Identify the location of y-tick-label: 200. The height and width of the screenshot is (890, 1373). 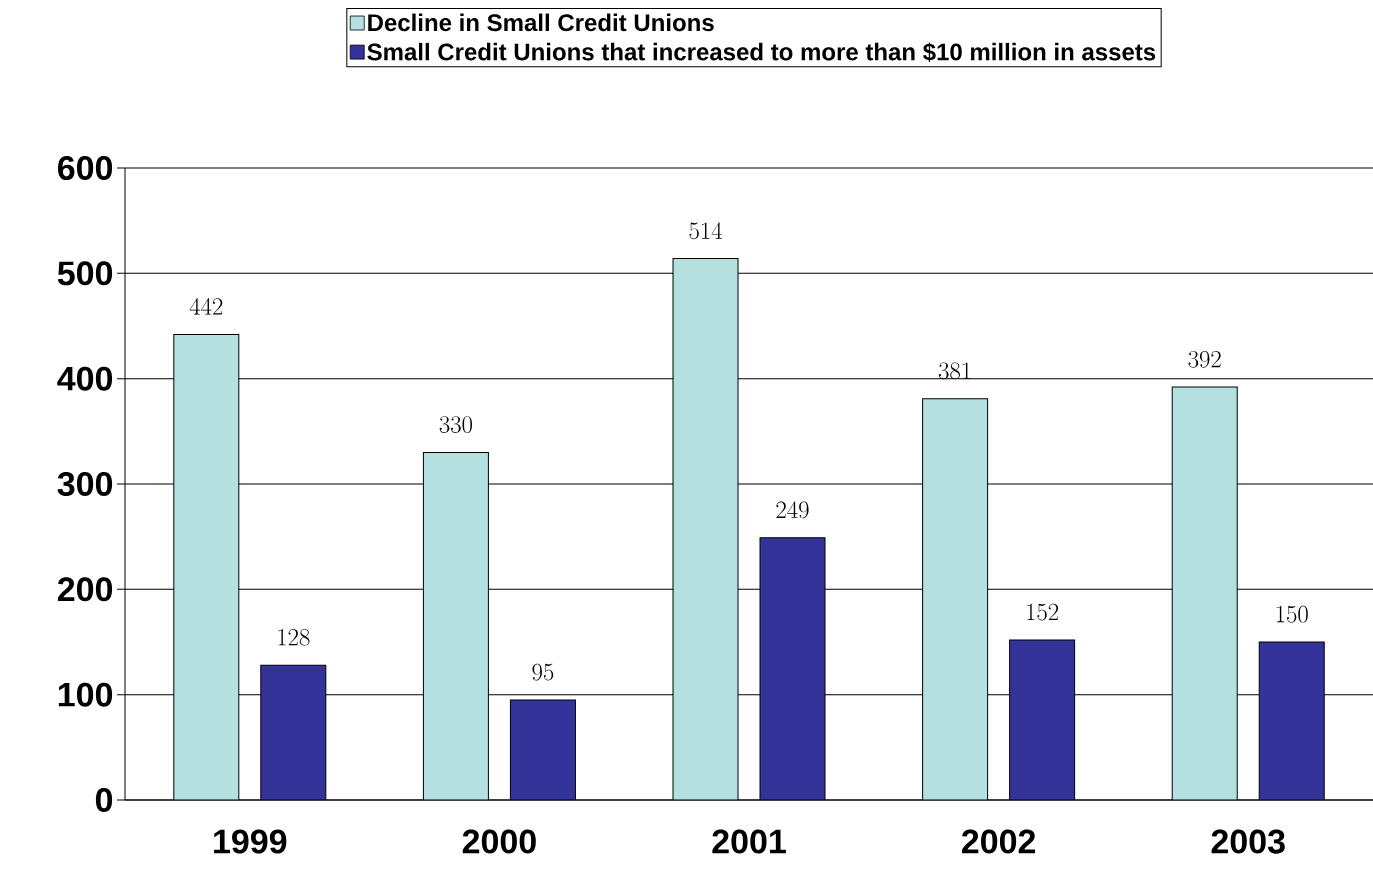
(85, 589).